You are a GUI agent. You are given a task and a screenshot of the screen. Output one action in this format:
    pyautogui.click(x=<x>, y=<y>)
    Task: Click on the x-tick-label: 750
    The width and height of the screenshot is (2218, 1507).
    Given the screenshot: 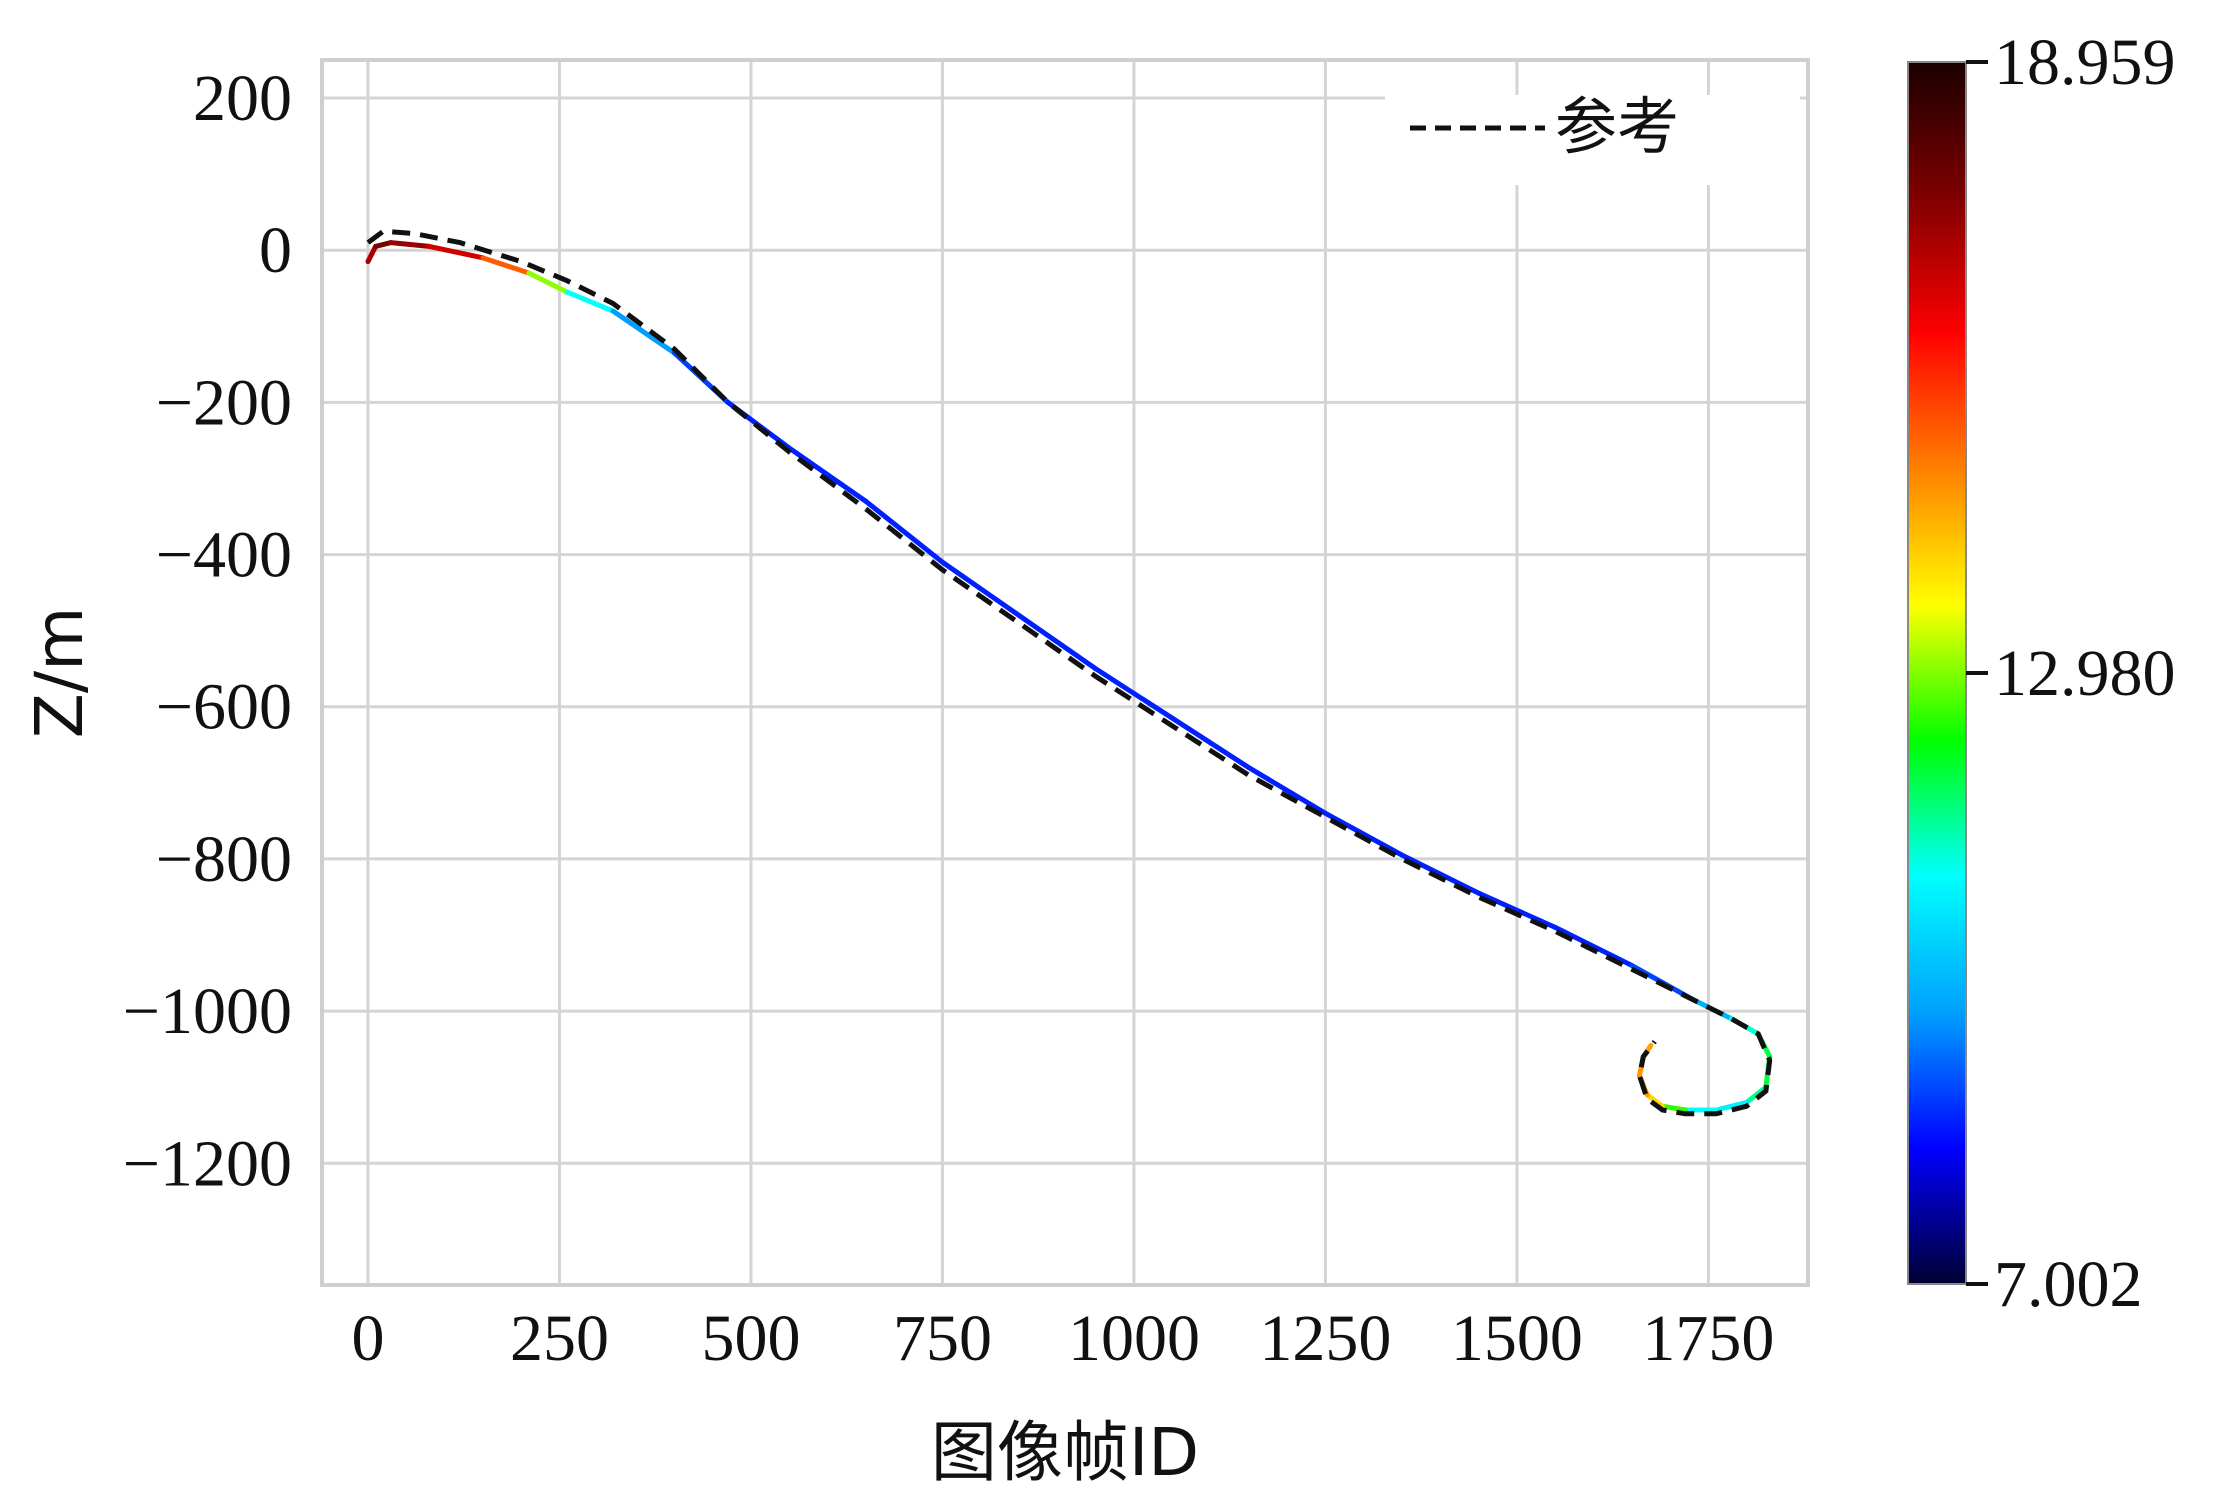 What is the action you would take?
    pyautogui.click(x=942, y=1338)
    